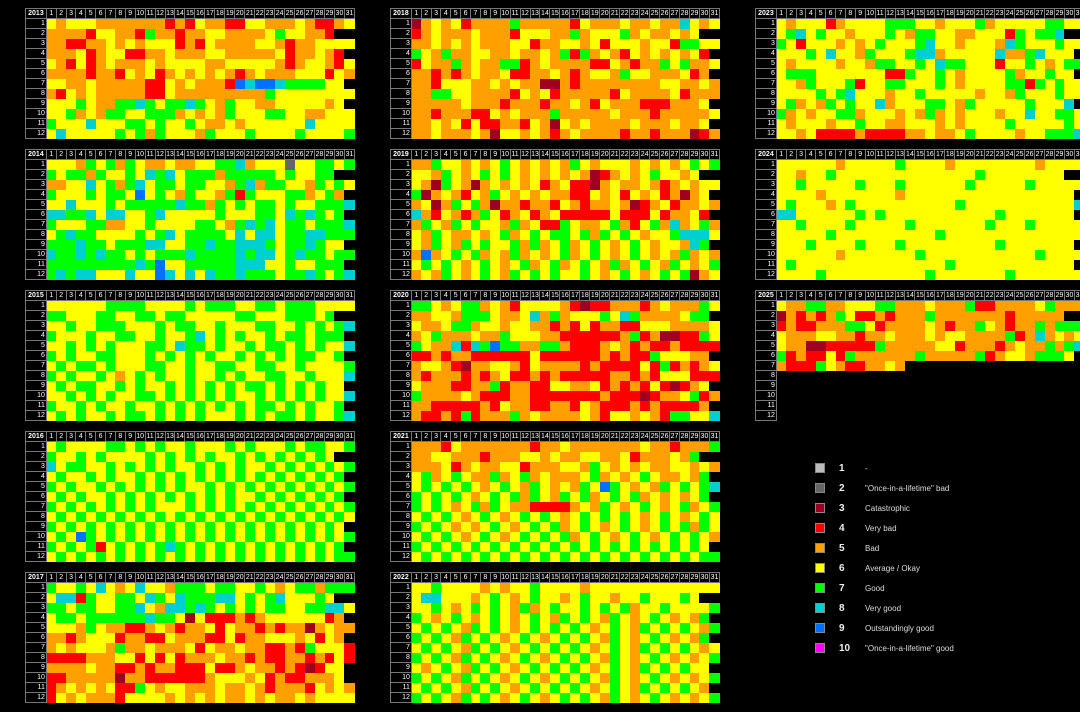 This screenshot has height=712, width=1080. Describe the element at coordinates (515, 436) in the screenshot. I see `day-header: 11` at that location.